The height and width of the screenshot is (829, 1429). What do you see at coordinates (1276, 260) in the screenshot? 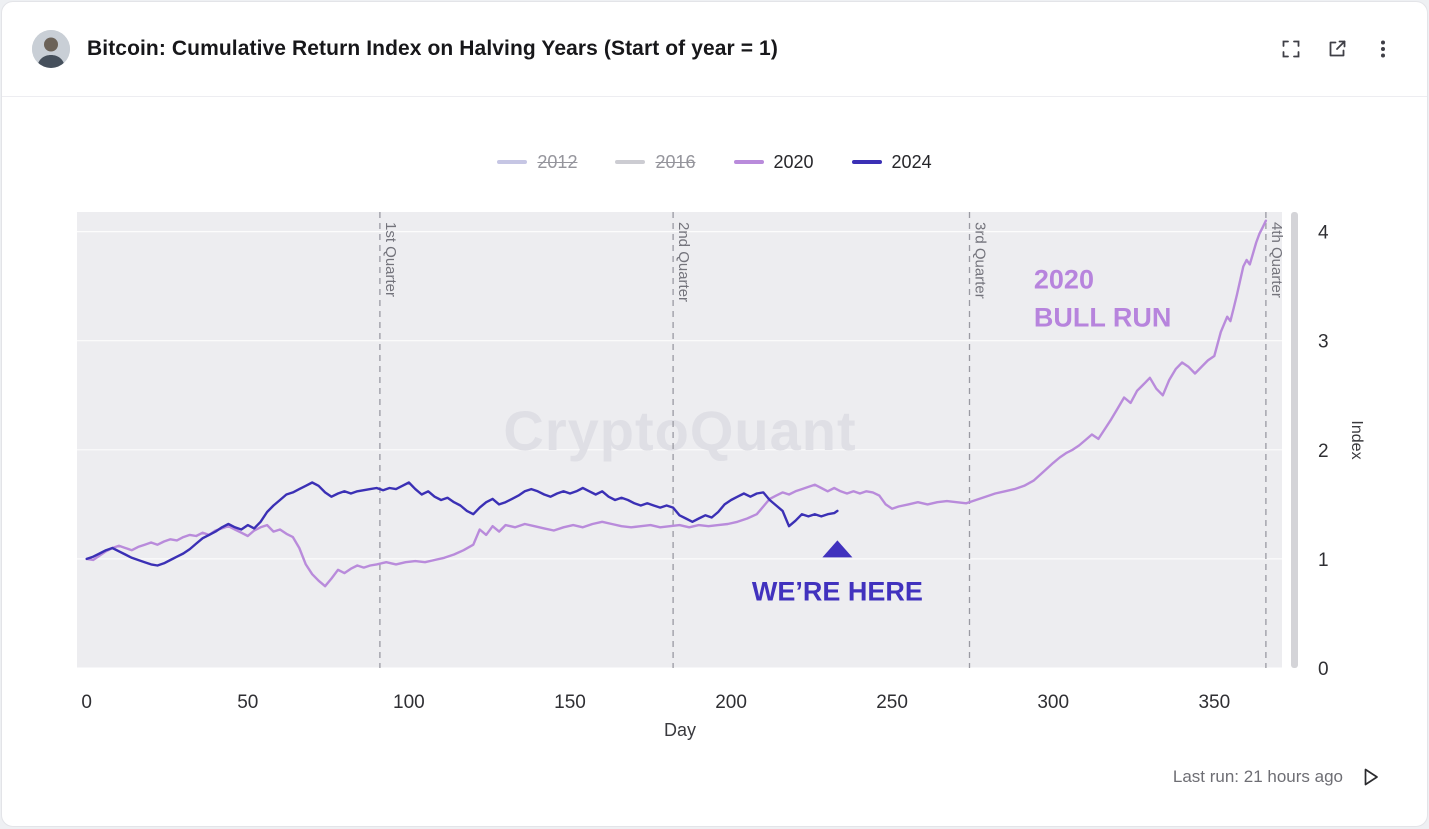
I see `quarter-label: 4th Quarter` at bounding box center [1276, 260].